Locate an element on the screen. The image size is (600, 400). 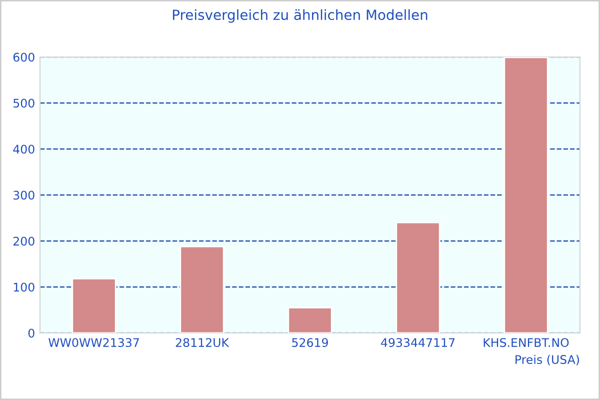
x-axis-title: Preis (USA) is located at coordinates (547, 360).